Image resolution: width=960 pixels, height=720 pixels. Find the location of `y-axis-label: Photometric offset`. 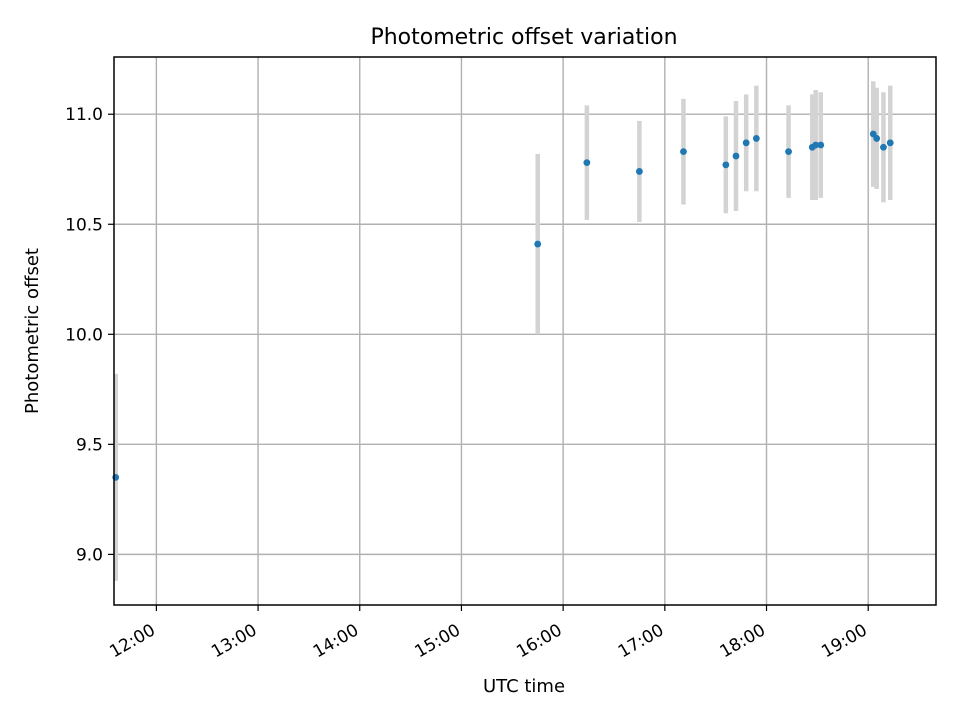

y-axis-label: Photometric offset is located at coordinates (32, 331).